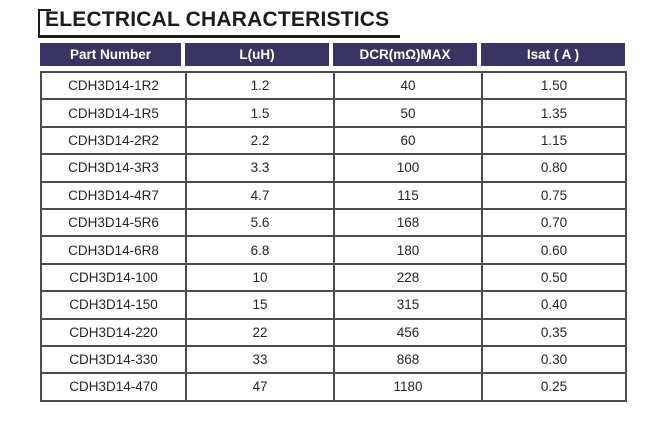 The height and width of the screenshot is (421, 666). What do you see at coordinates (113, 250) in the screenshot?
I see `cell-part-number: CDH3D14-6R8` at bounding box center [113, 250].